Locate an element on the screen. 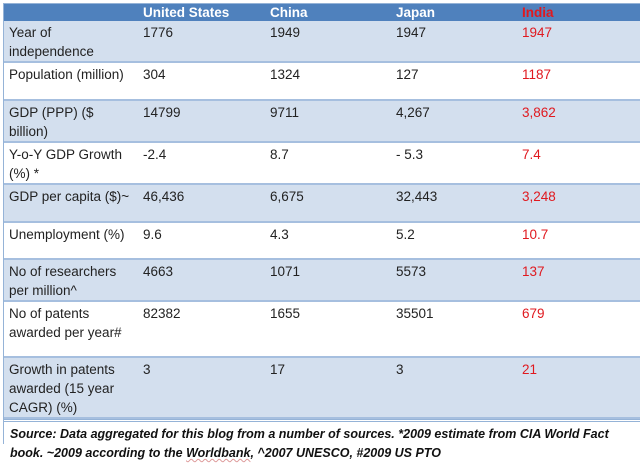 The image size is (640, 466). table-row: Population (million) 304 1324 127 1187 is located at coordinates (322, 81).